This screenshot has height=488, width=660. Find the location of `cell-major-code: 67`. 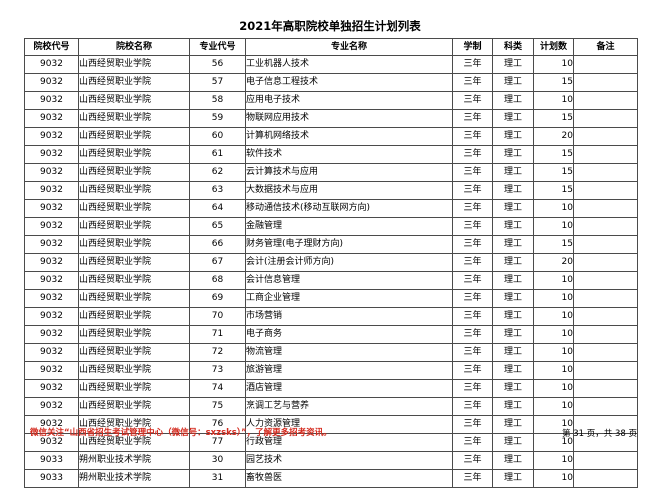

cell-major-code: 67 is located at coordinates (217, 262).